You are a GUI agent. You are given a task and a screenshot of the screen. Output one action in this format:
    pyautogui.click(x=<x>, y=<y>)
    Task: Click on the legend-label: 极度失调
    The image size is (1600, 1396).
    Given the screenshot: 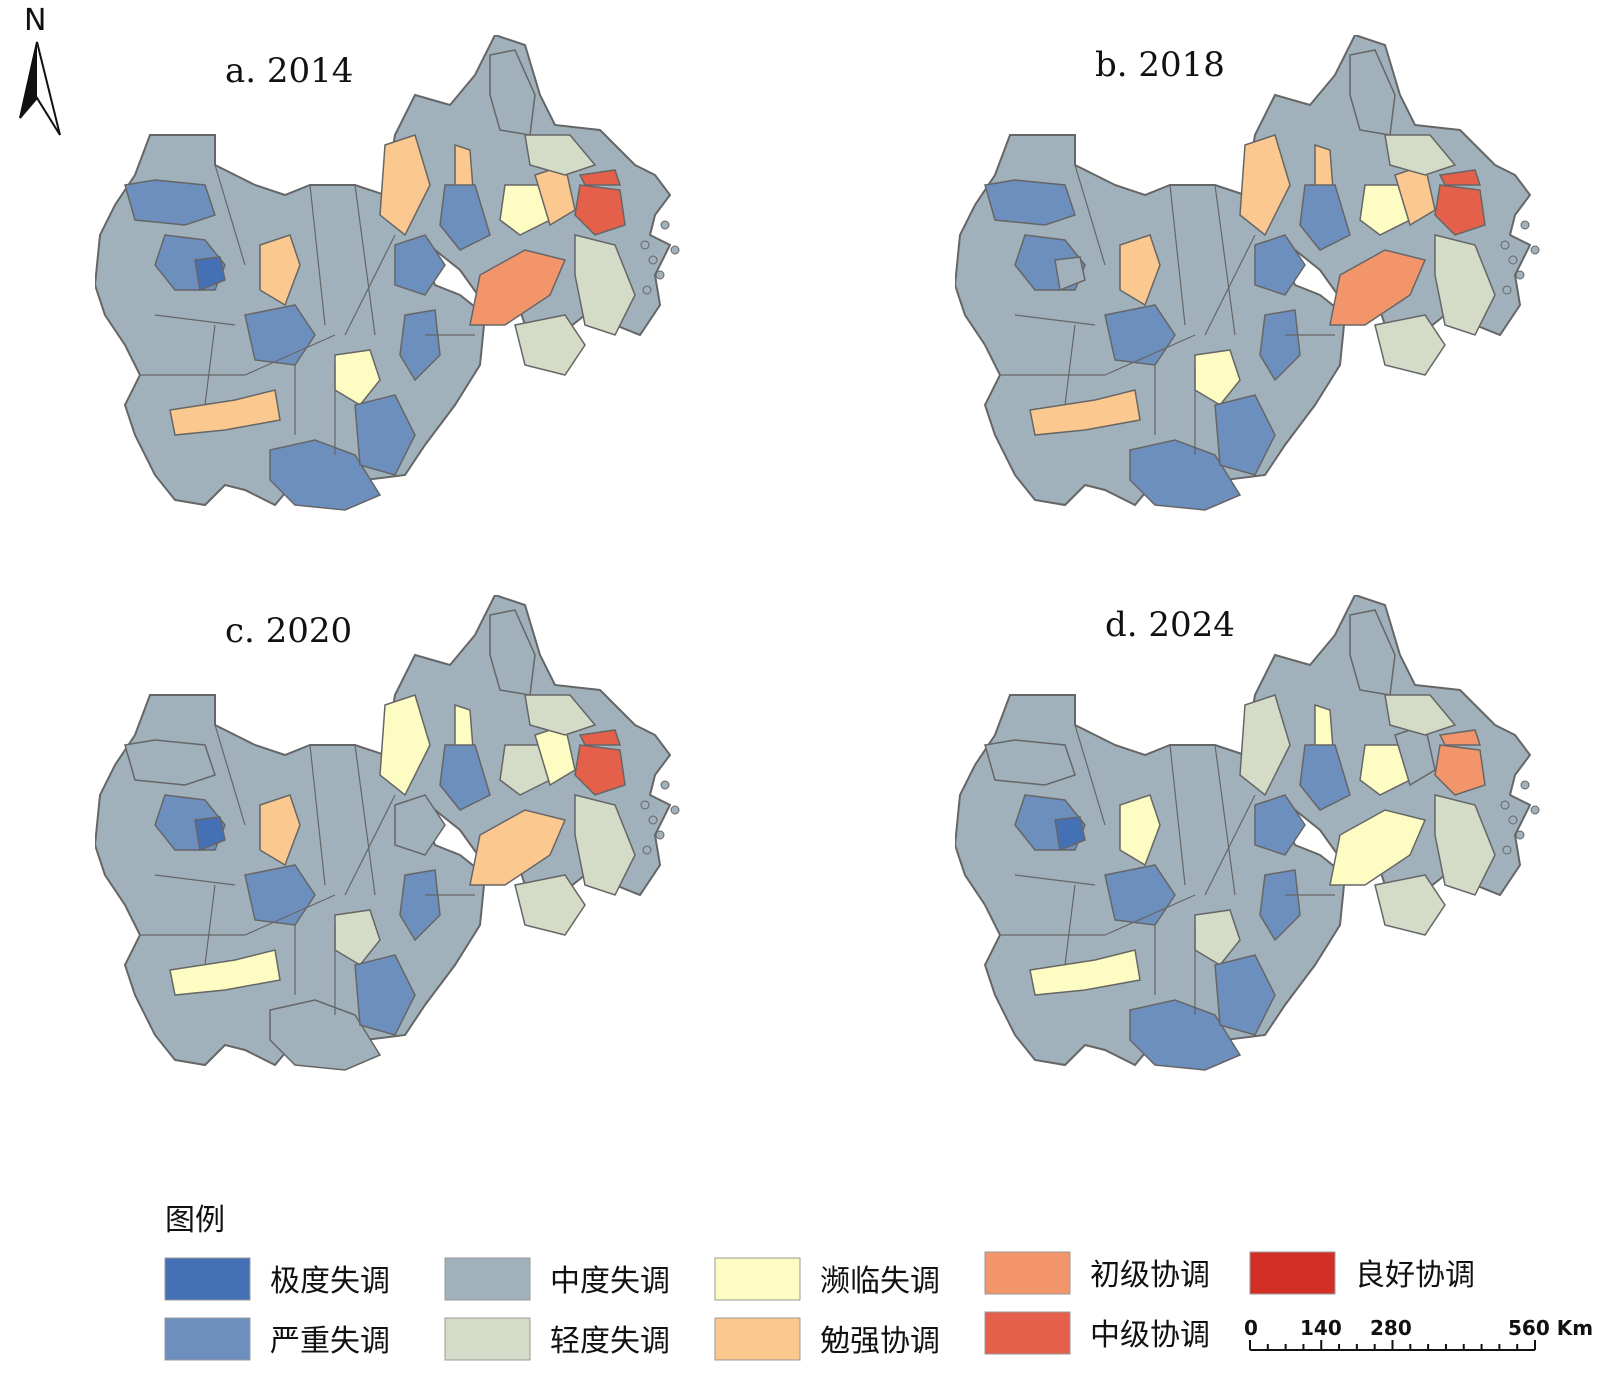 What is the action you would take?
    pyautogui.click(x=330, y=1281)
    